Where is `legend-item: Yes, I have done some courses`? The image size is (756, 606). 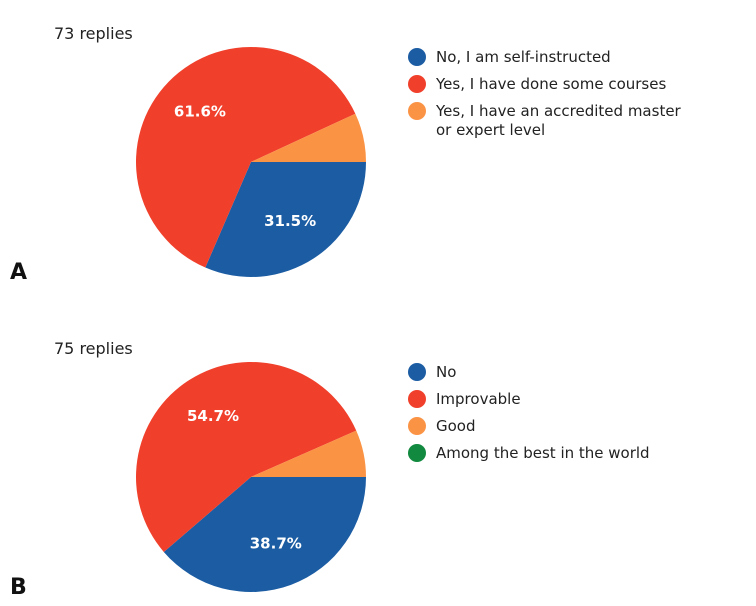
legend-item: Yes, I have done some courses is located at coordinates (558, 84).